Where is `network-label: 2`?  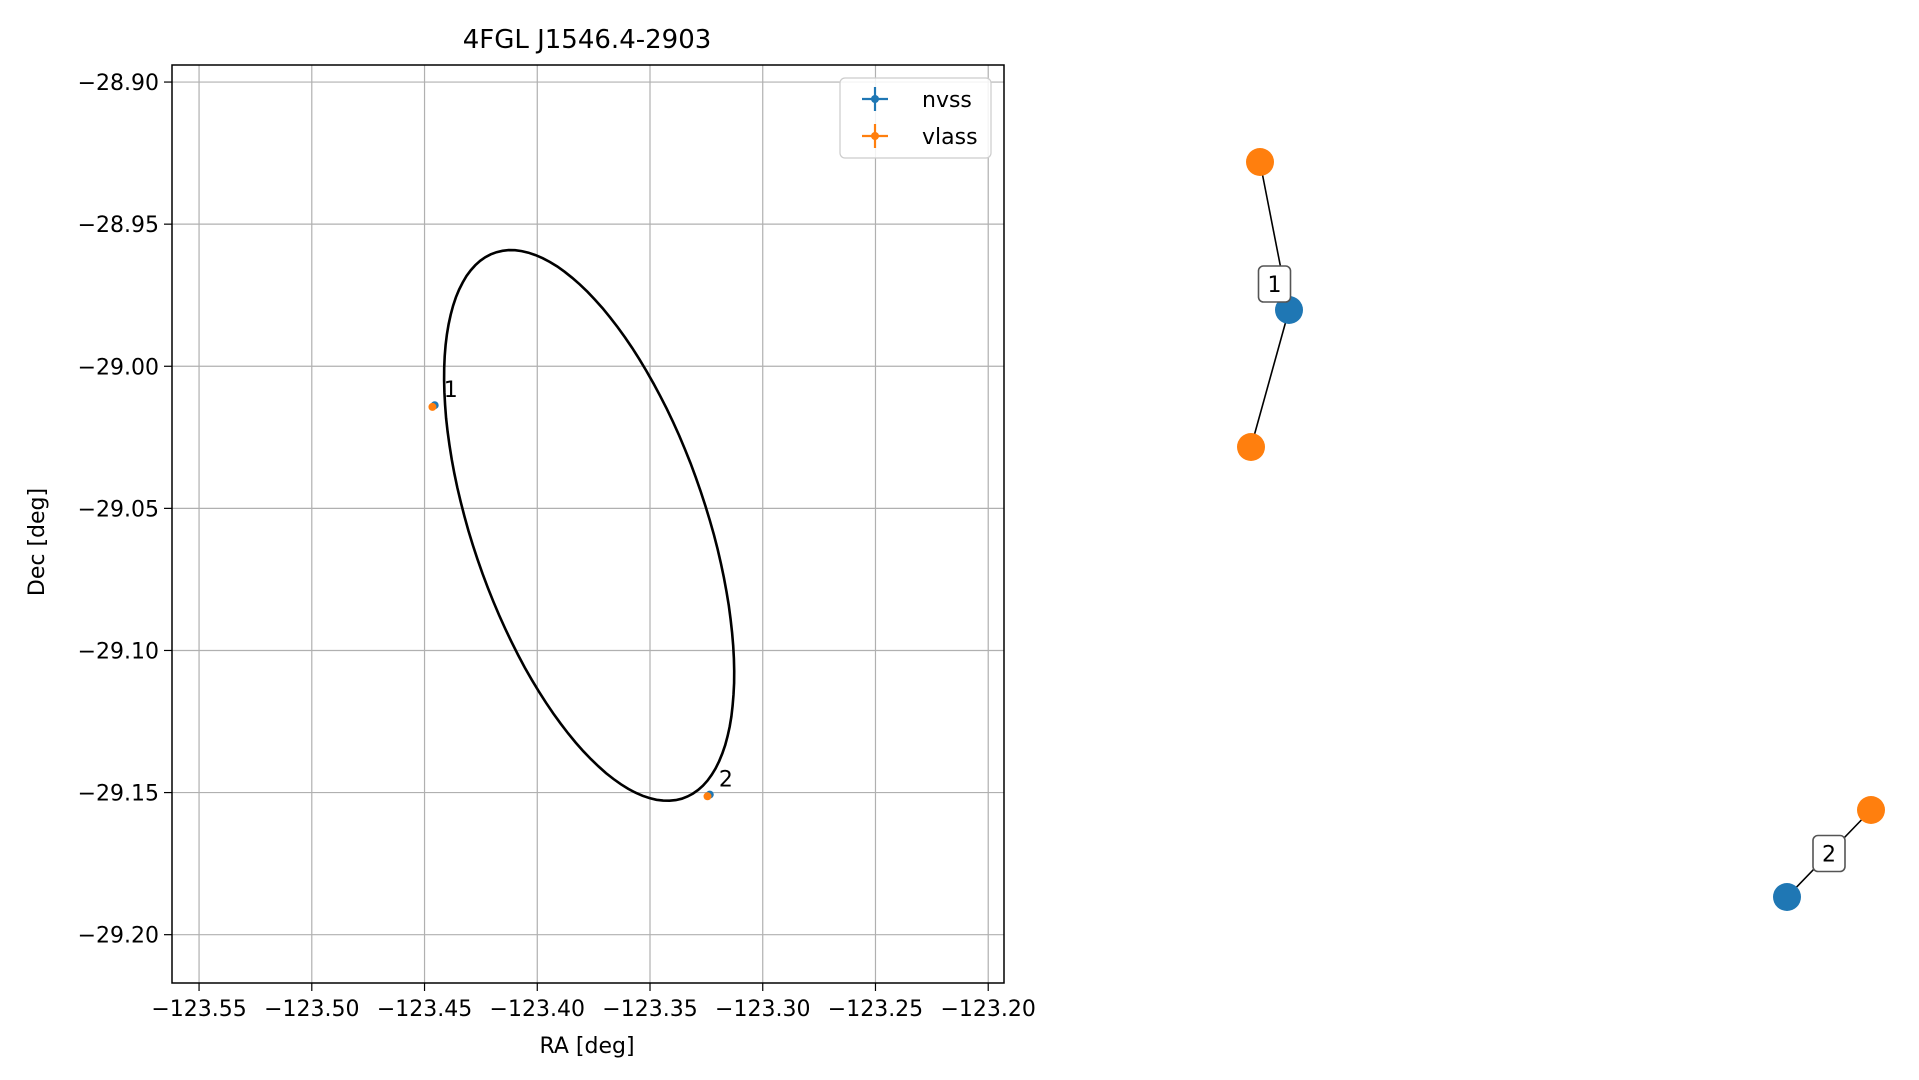 network-label: 2 is located at coordinates (1829, 855).